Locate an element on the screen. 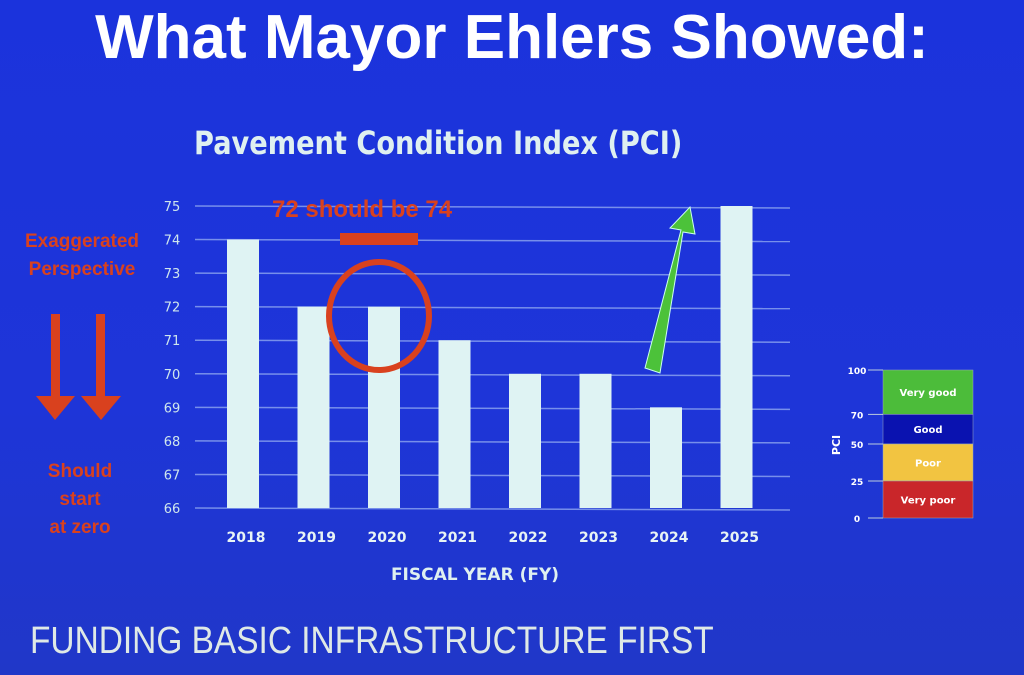  bar-2018 is located at coordinates (243, 374).